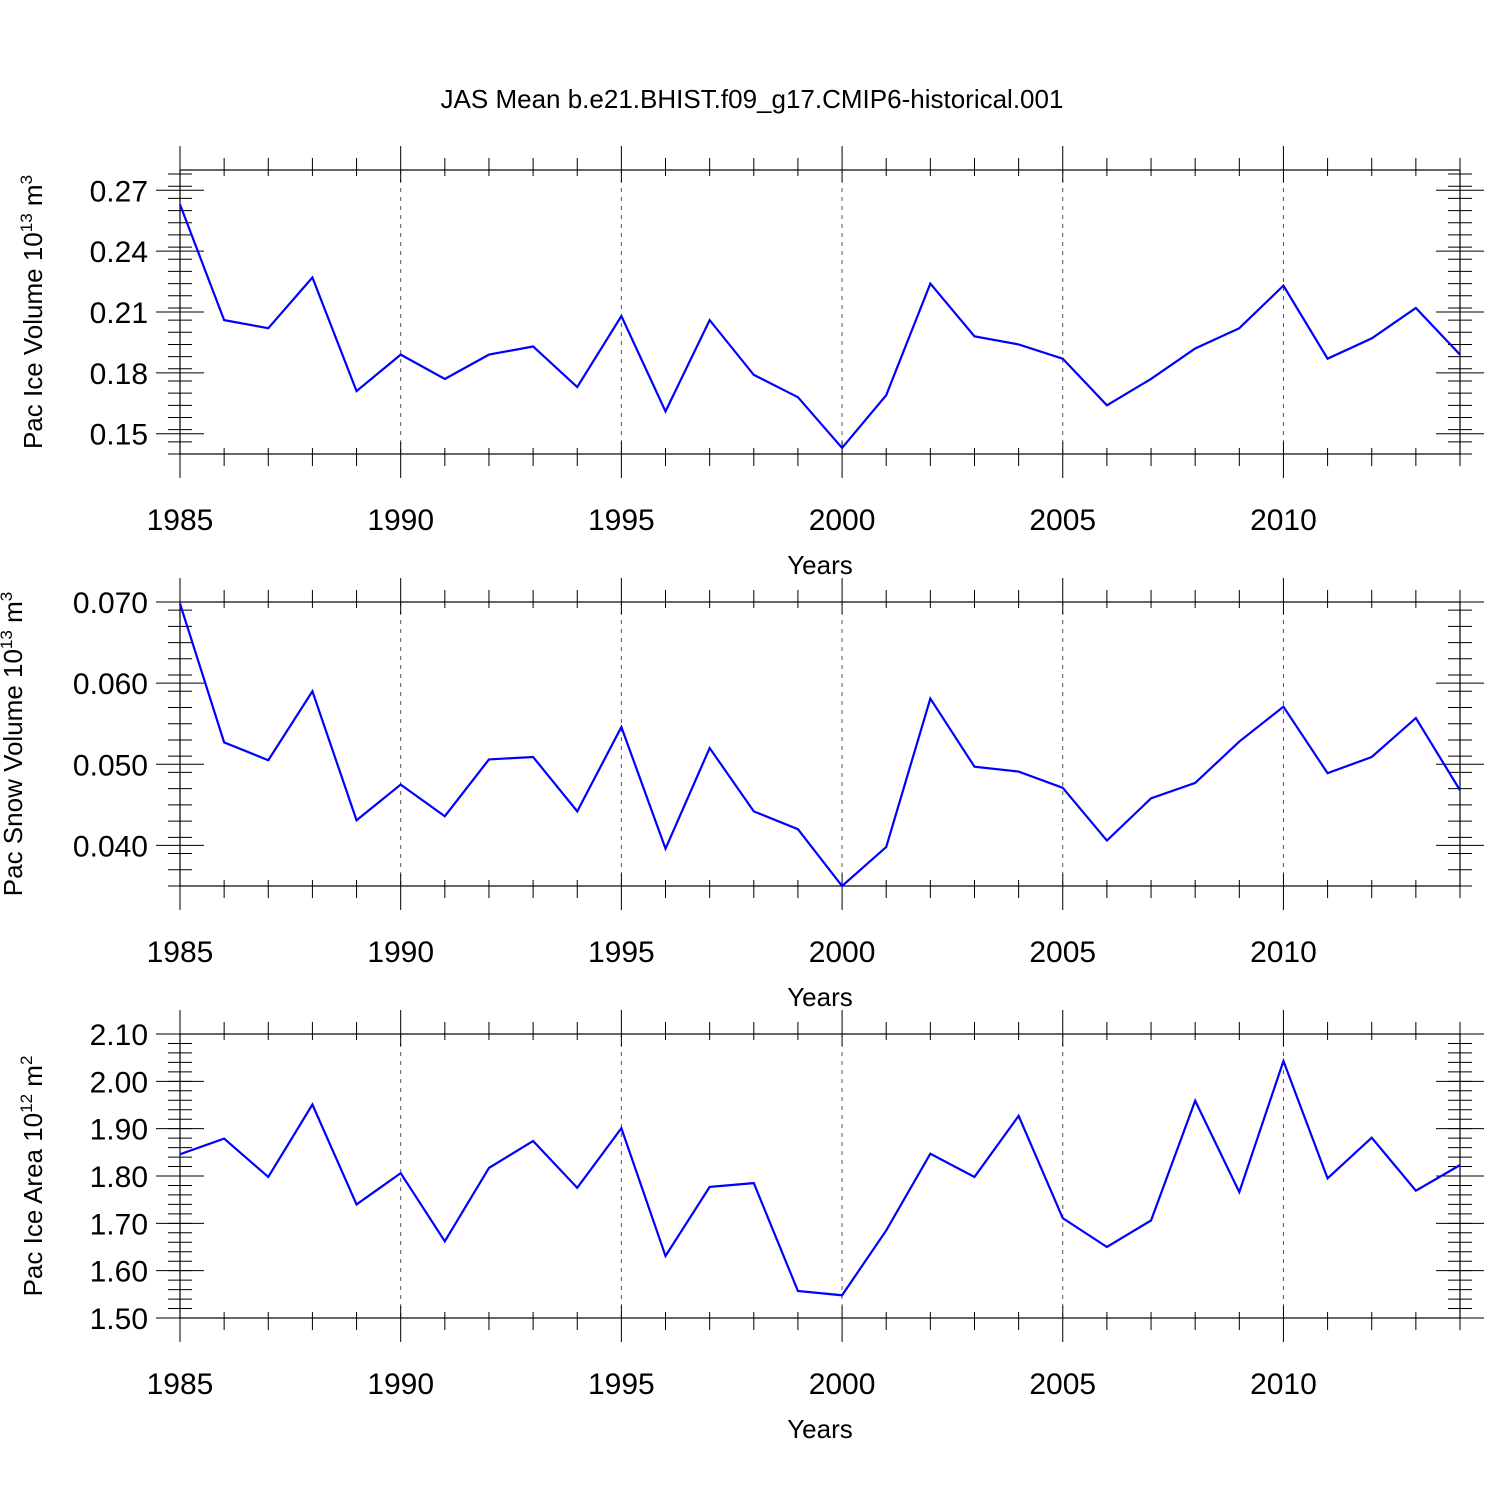  I want to click on y-tick-label: 1.70, so click(119, 1224).